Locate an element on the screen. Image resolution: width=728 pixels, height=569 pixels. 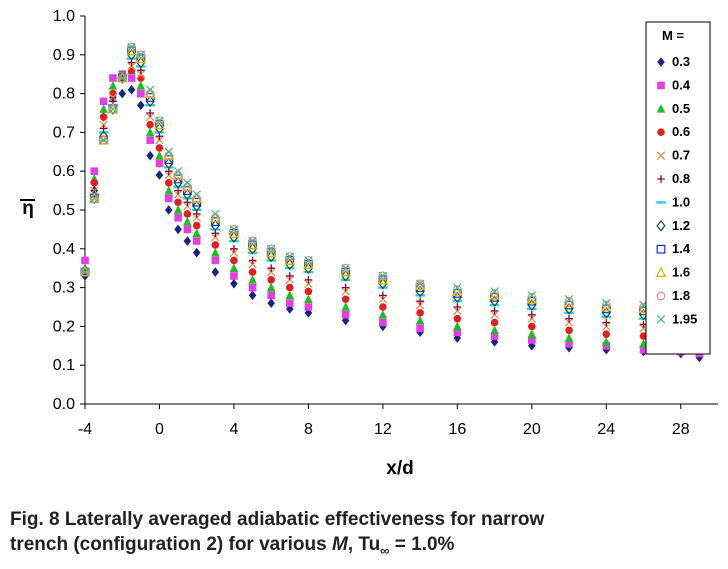
y-tick-label: 0.0 is located at coordinates (64, 404).